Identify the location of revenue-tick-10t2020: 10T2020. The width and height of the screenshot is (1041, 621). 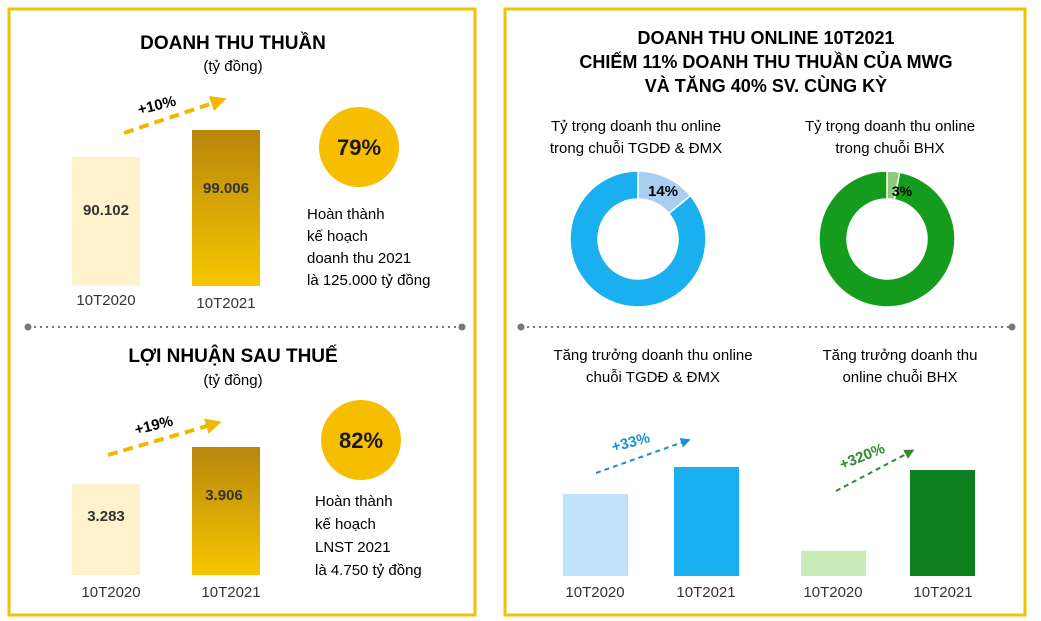
(105, 300).